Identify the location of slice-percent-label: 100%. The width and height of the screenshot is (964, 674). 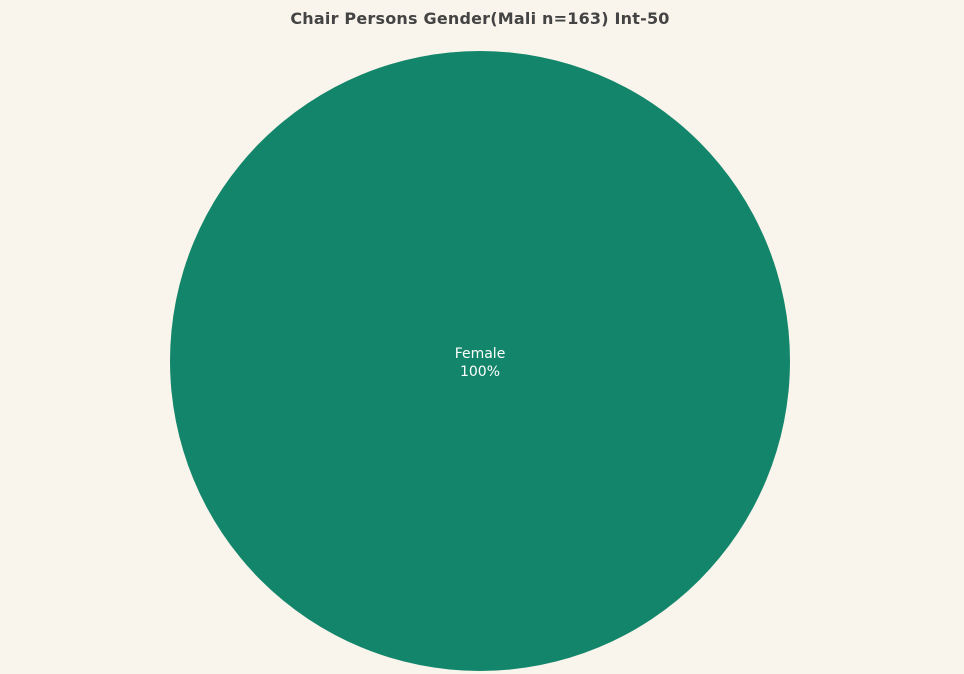
(480, 372).